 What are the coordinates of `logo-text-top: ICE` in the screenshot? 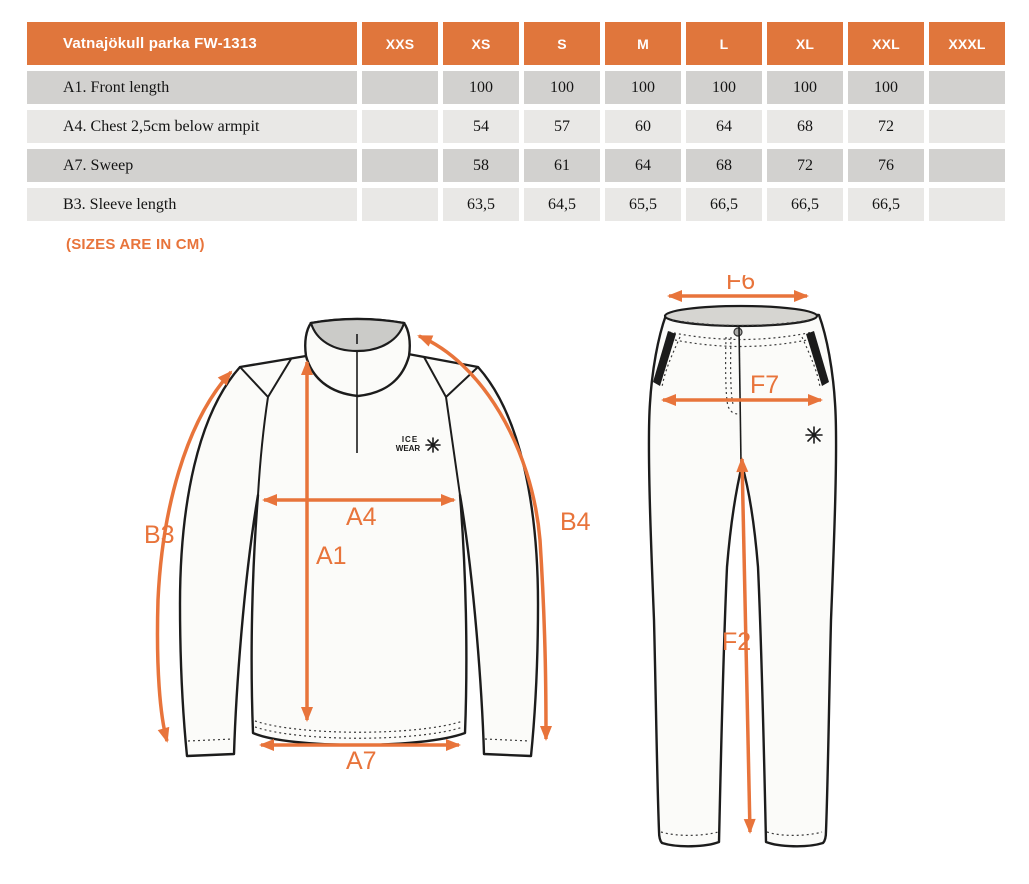 It's located at (410, 439).